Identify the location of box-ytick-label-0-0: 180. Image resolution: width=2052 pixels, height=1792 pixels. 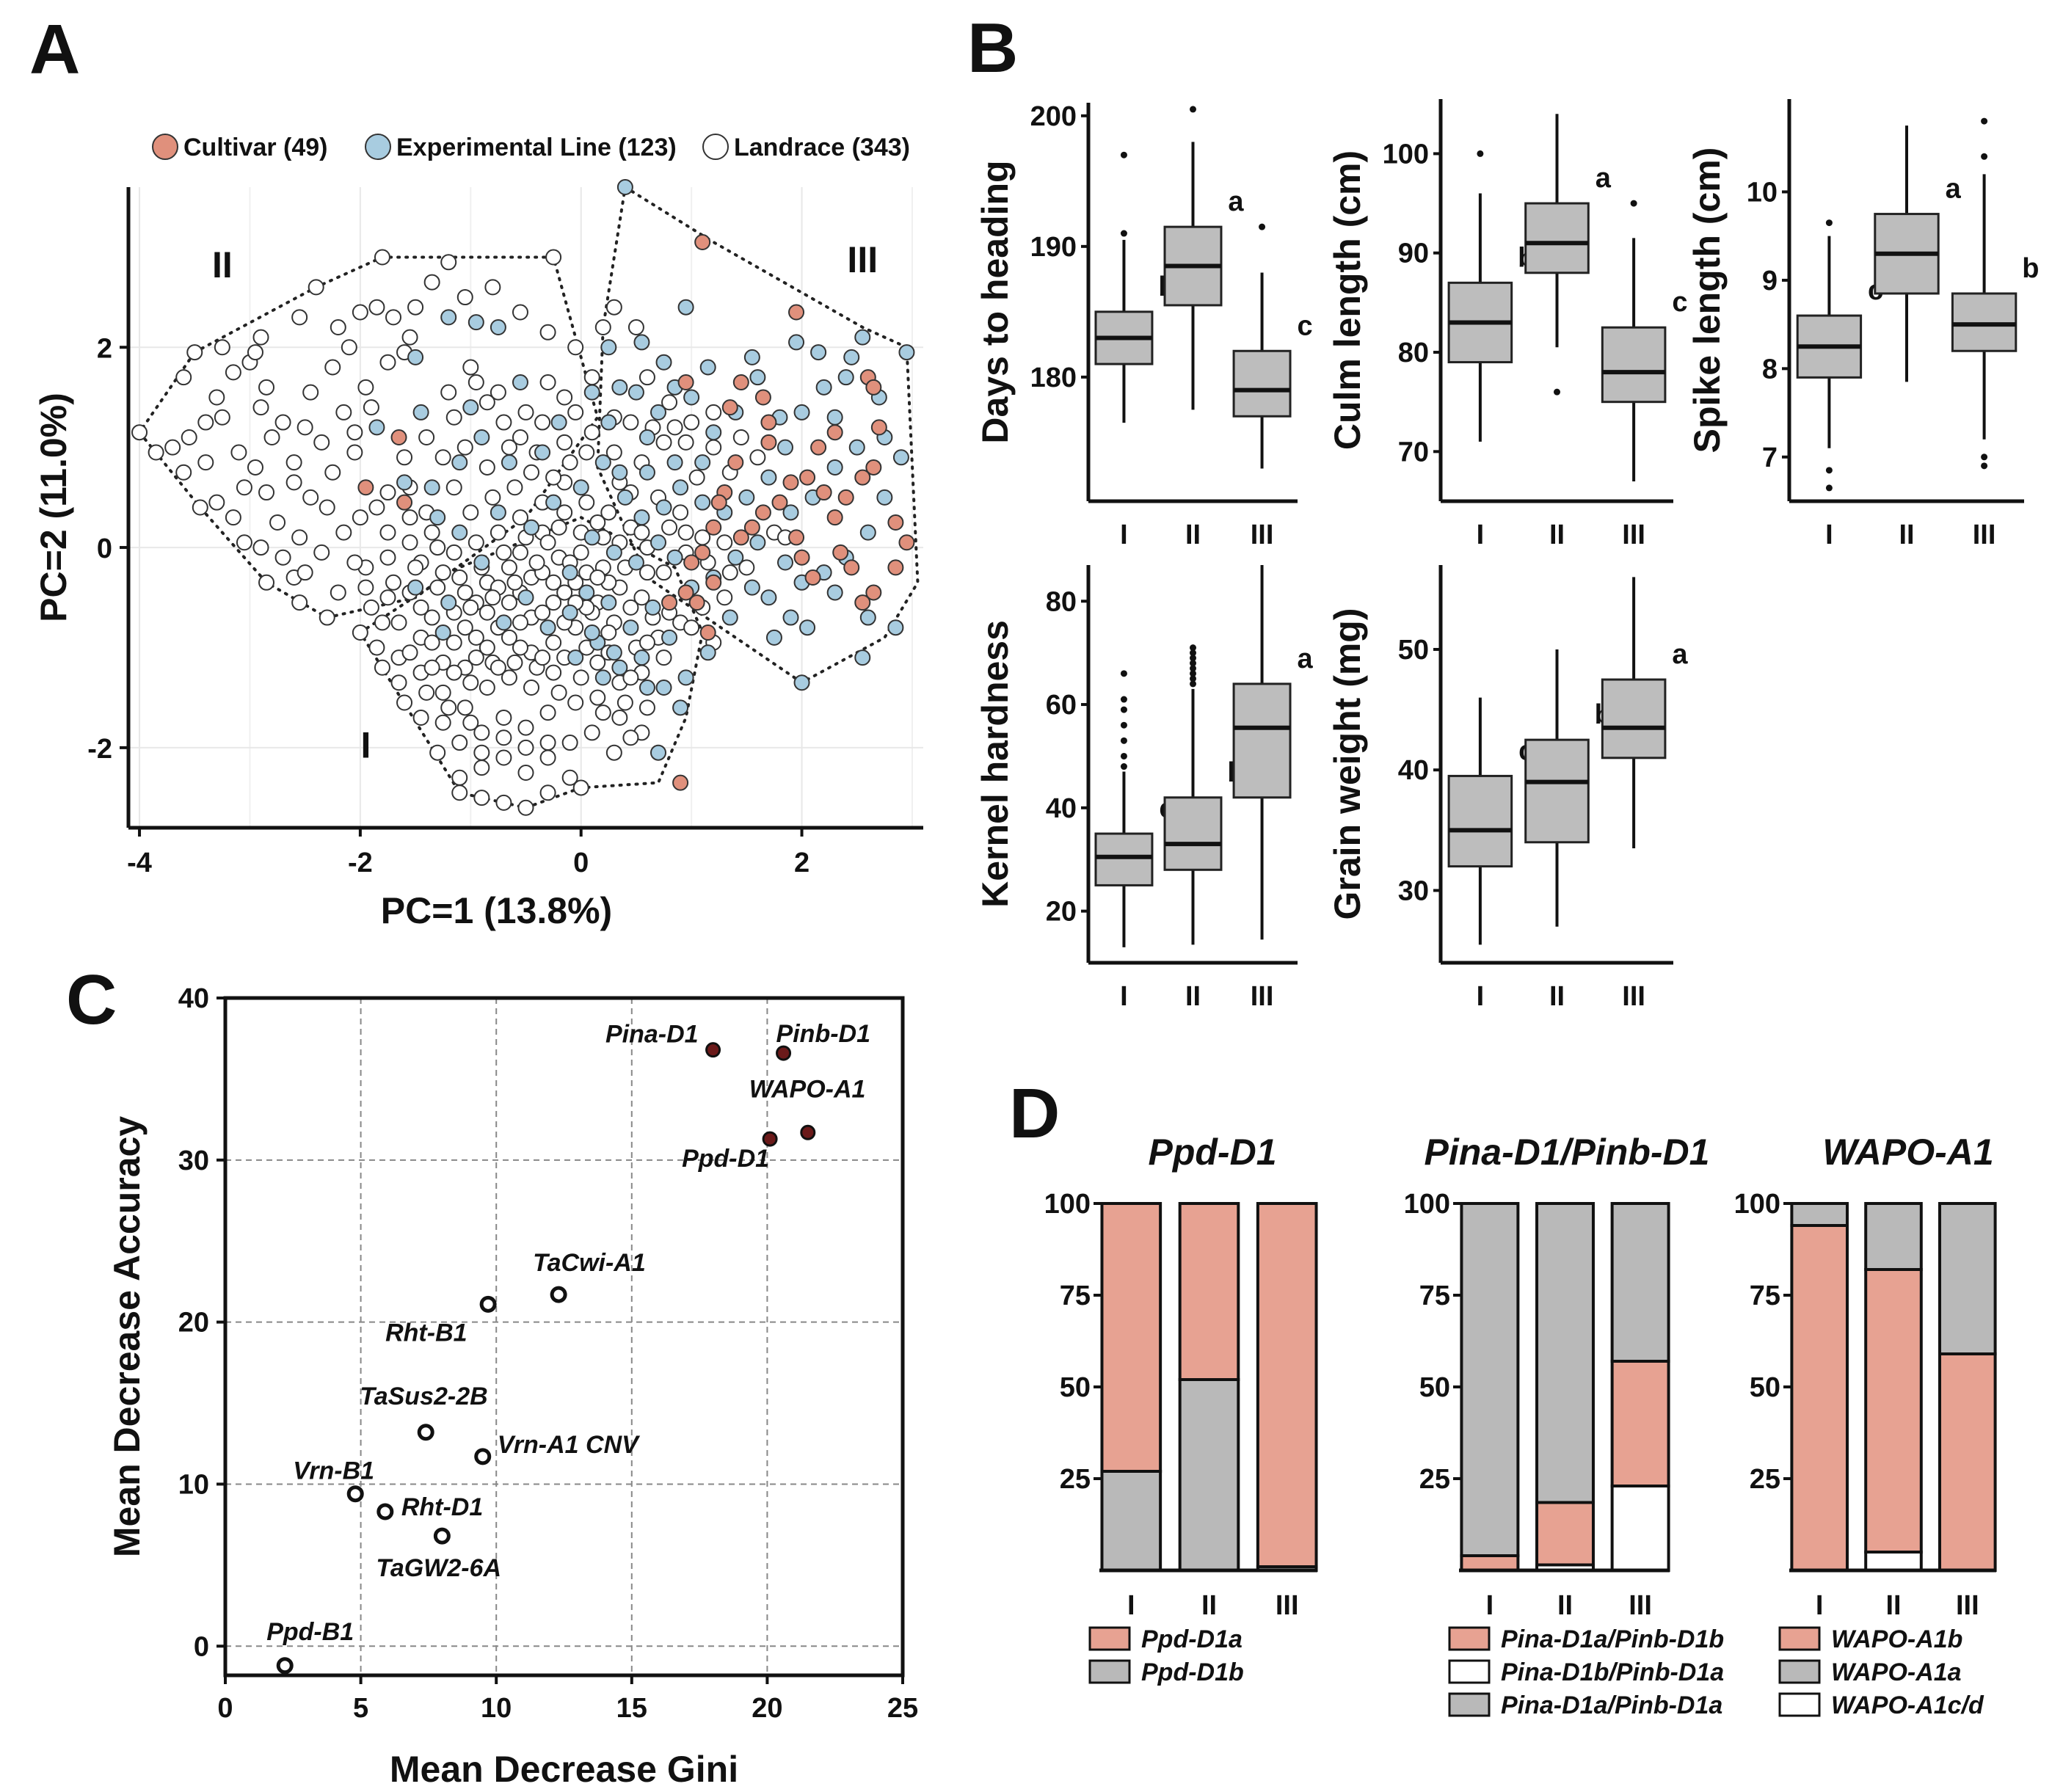
(1053, 378).